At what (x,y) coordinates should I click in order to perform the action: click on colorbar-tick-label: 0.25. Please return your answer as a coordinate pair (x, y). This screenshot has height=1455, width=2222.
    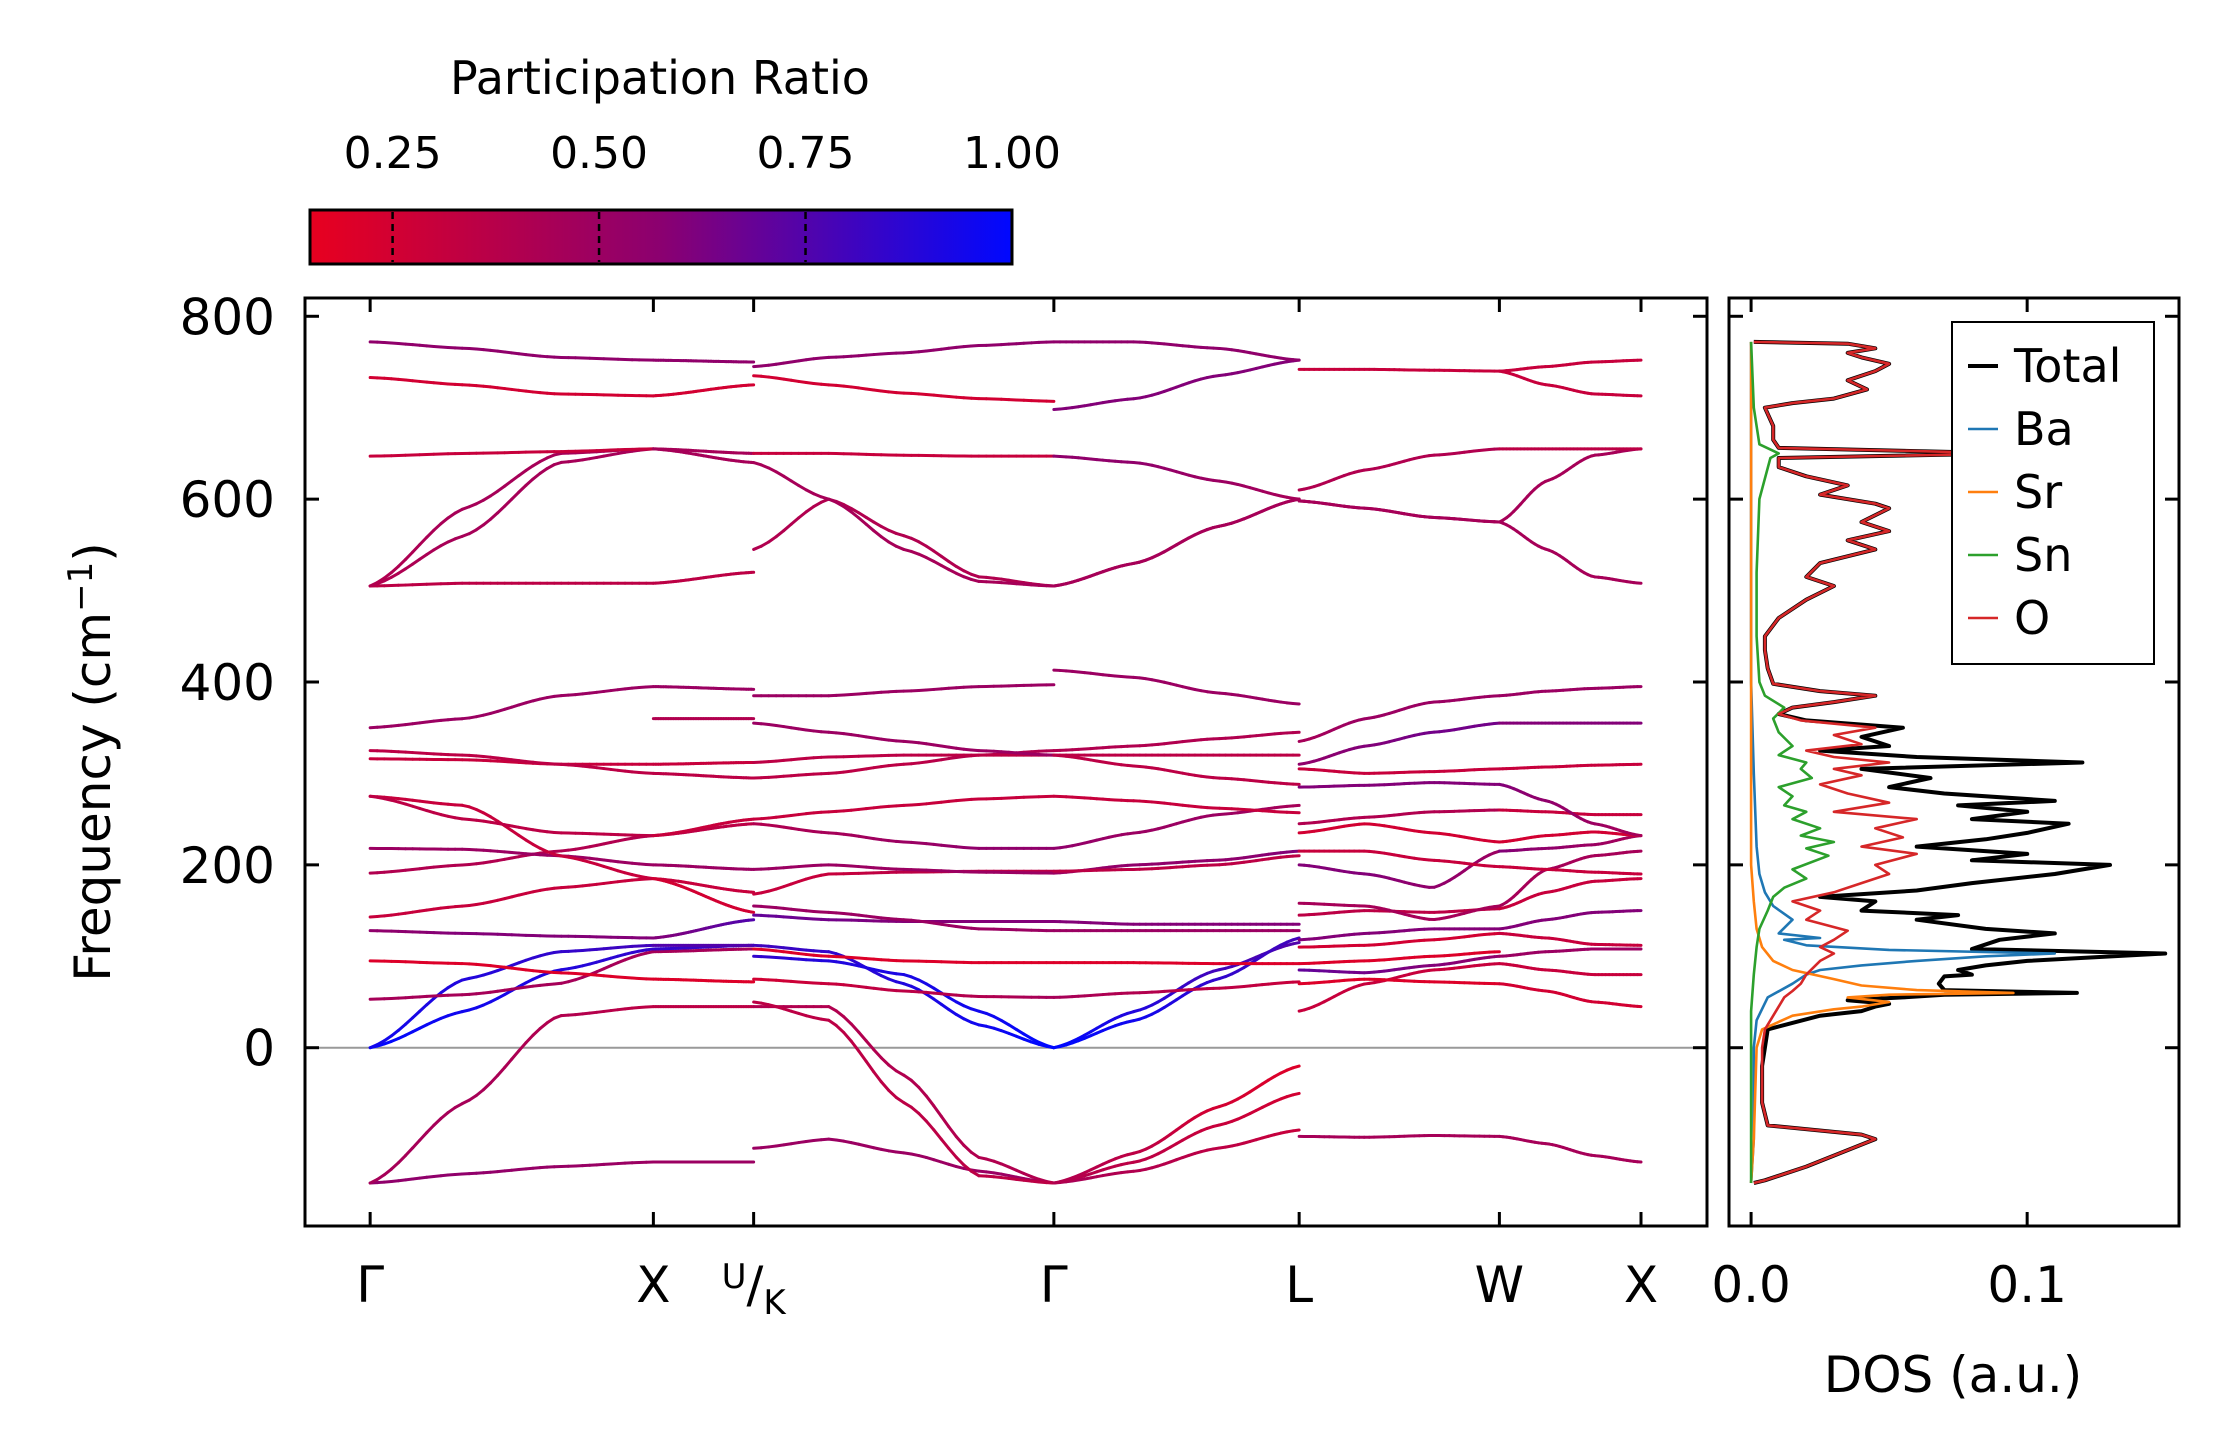
    Looking at the image, I should click on (393, 153).